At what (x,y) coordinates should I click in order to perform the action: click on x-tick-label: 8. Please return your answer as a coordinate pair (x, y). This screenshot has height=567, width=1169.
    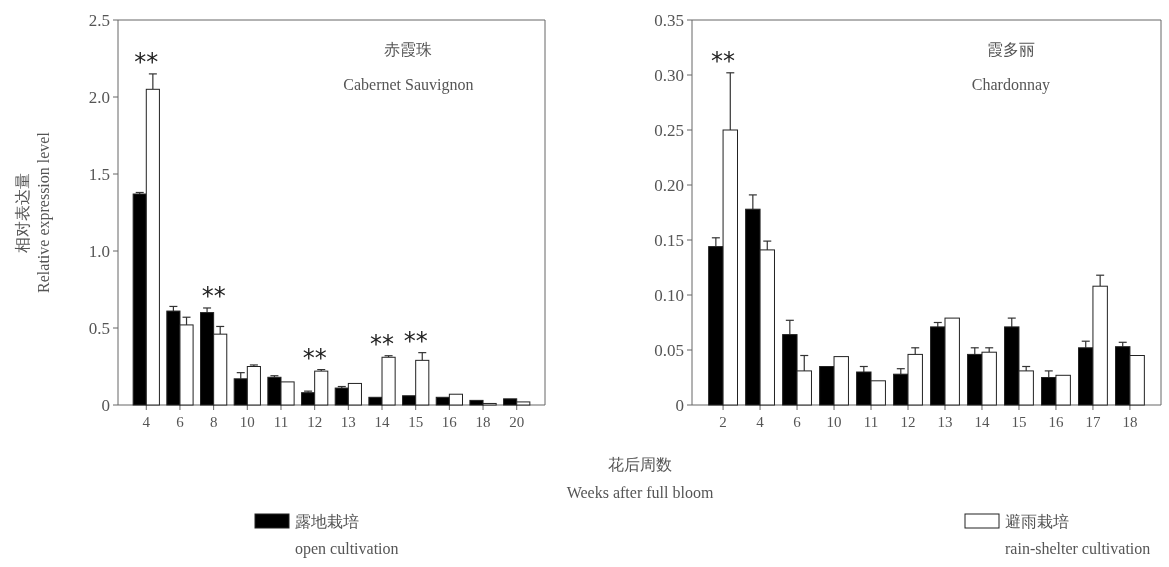
    Looking at the image, I should click on (213, 422).